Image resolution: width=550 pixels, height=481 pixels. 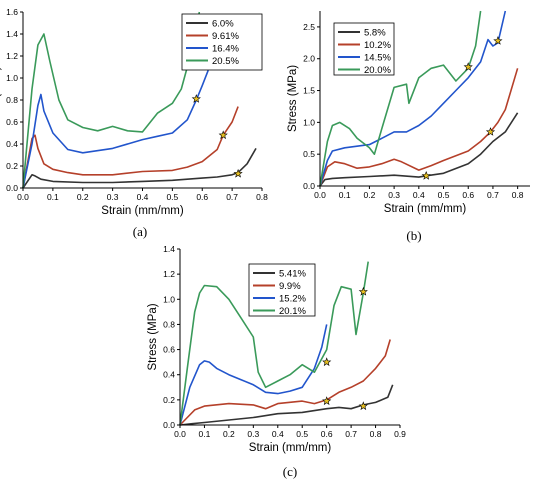 I want to click on panel-label: (a), so click(x=140, y=231).